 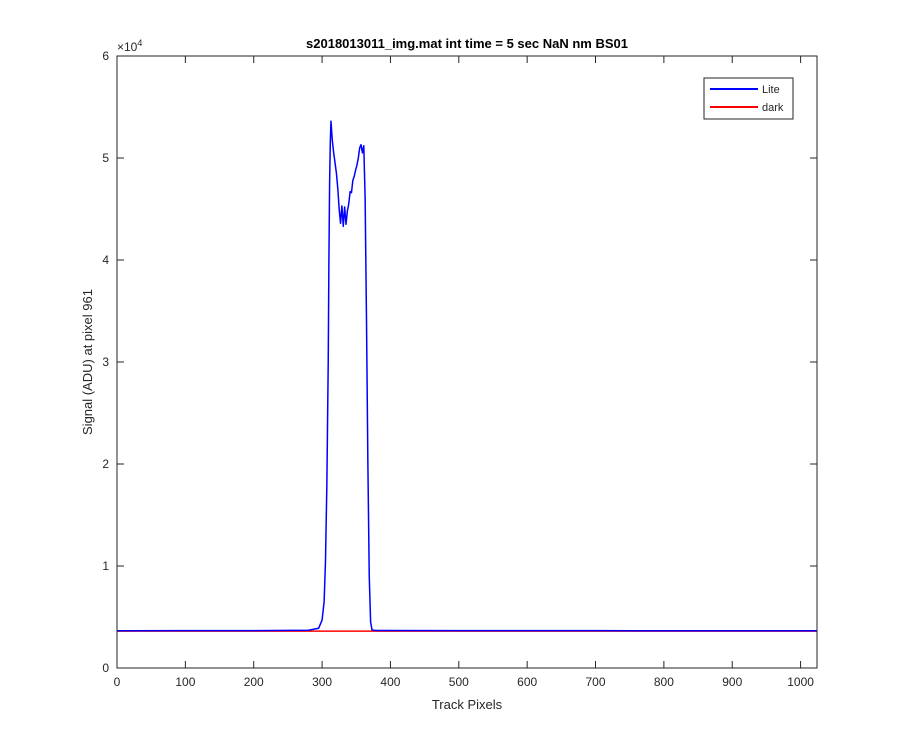 I want to click on y-tick-label: 3, so click(x=105, y=362).